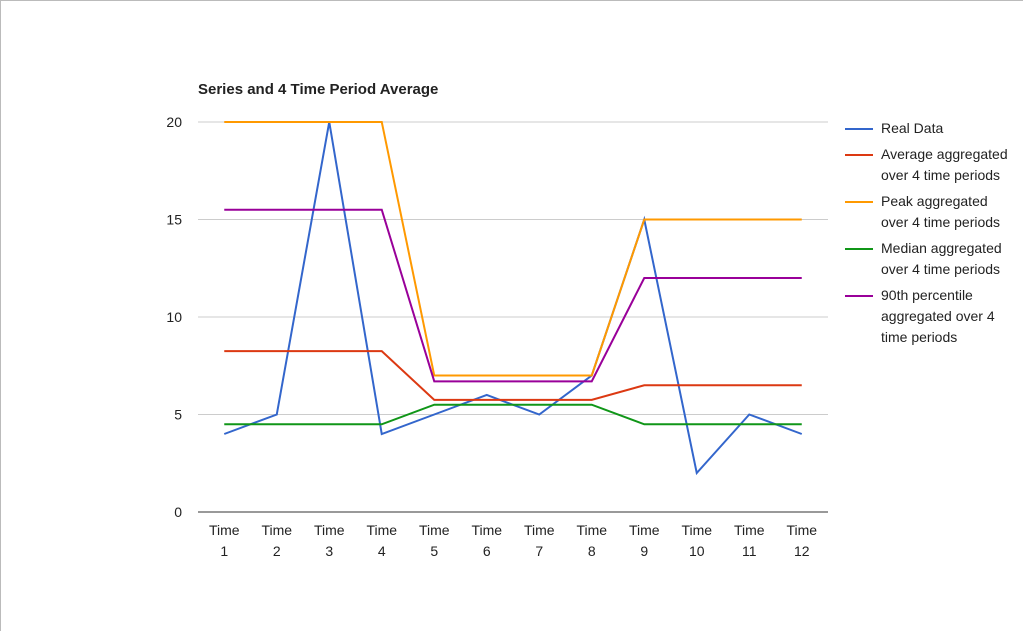 This screenshot has height=632, width=1024. Describe the element at coordinates (174, 317) in the screenshot. I see `y-tick-label: 10` at that location.